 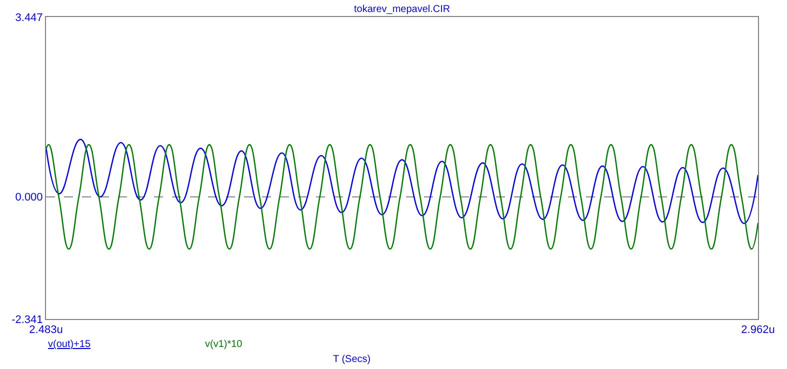 I want to click on x-tick-label: 2.483u, so click(x=46, y=330).